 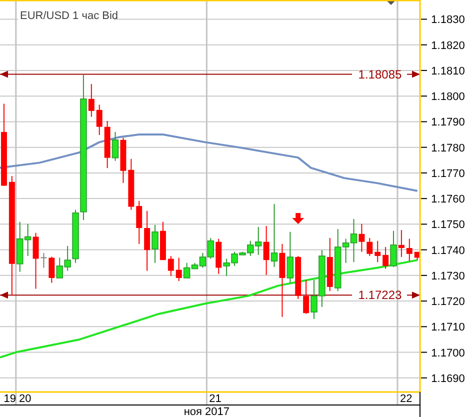 What do you see at coordinates (448, 20) in the screenshot?
I see `y-tick-label: 1.1830` at bounding box center [448, 20].